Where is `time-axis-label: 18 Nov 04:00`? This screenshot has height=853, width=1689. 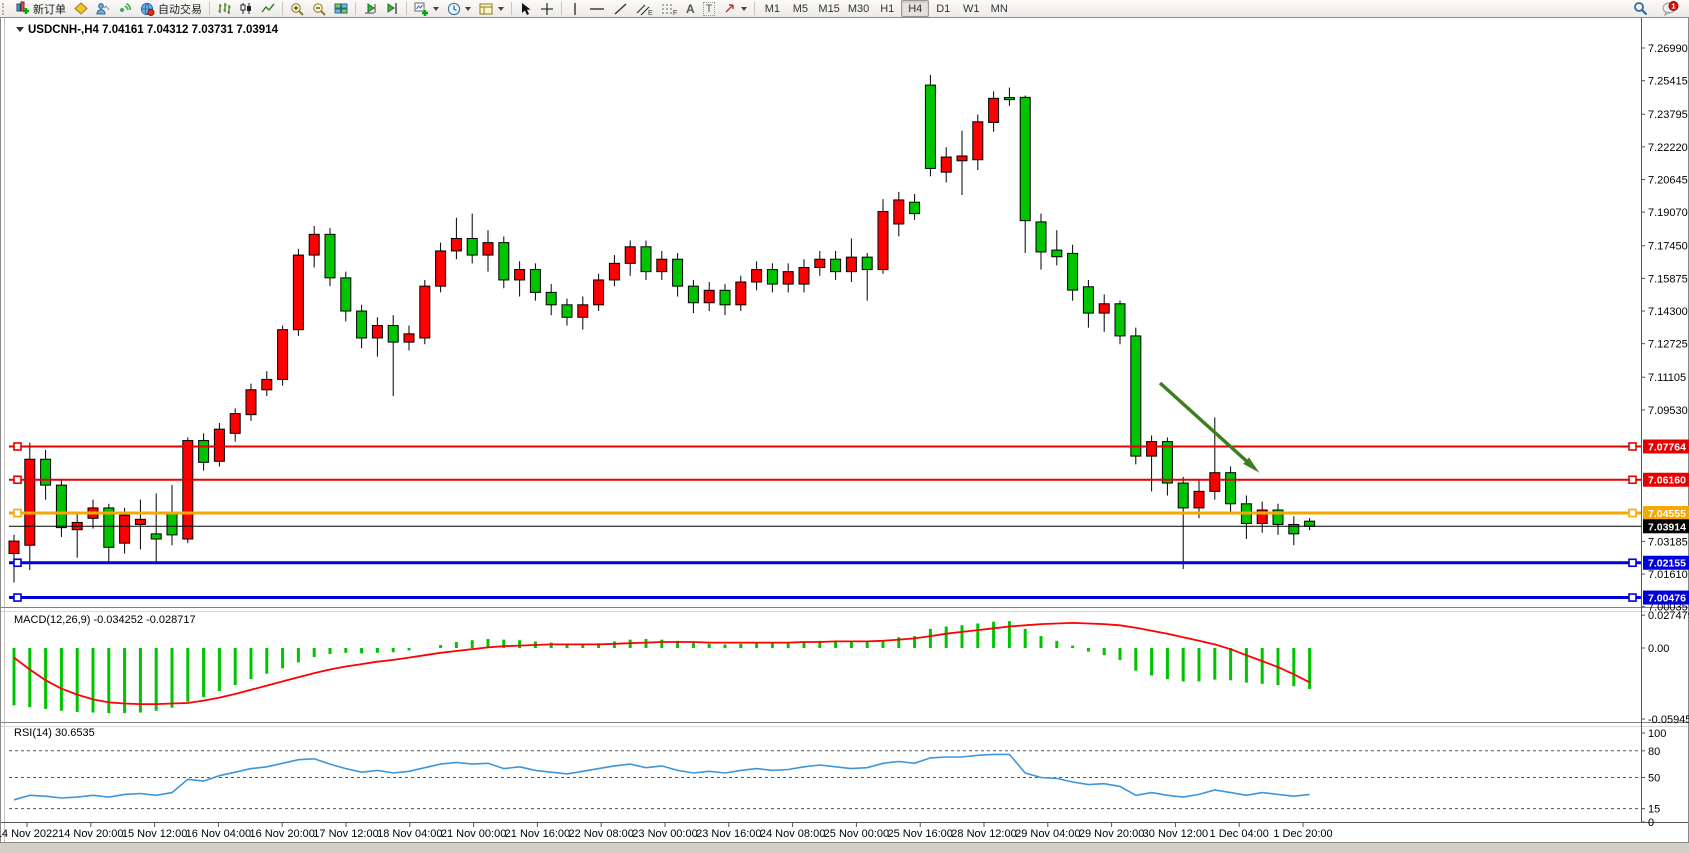
time-axis-label: 18 Nov 04:00 is located at coordinates (409, 834).